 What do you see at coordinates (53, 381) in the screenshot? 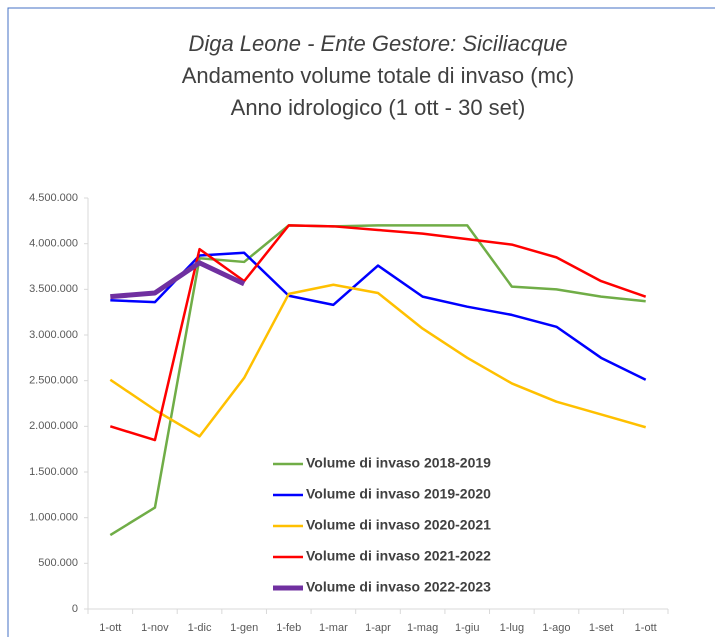
I see `y-tick-label: 2.500.000` at bounding box center [53, 381].